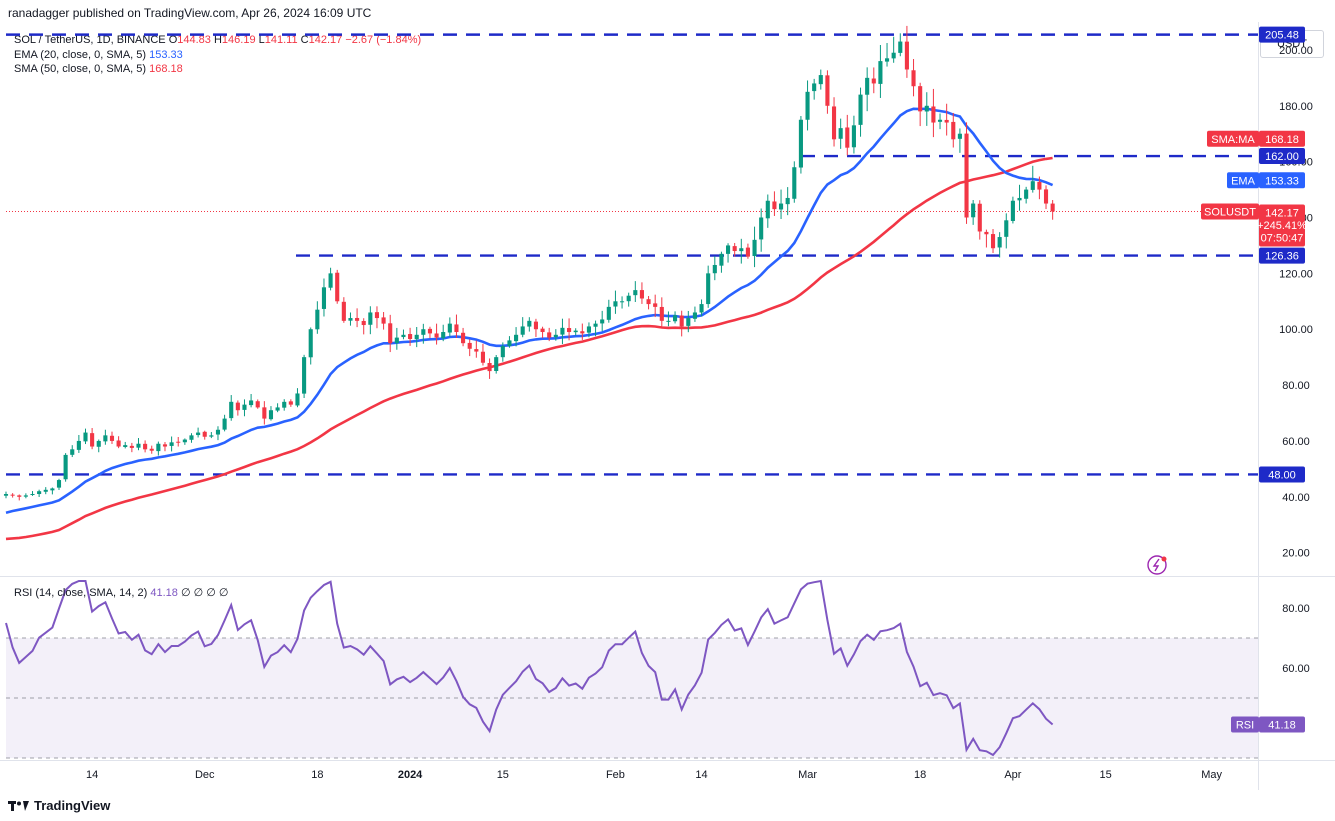 This screenshot has width=1335, height=821. I want to click on time-tick-label: Feb, so click(615, 775).